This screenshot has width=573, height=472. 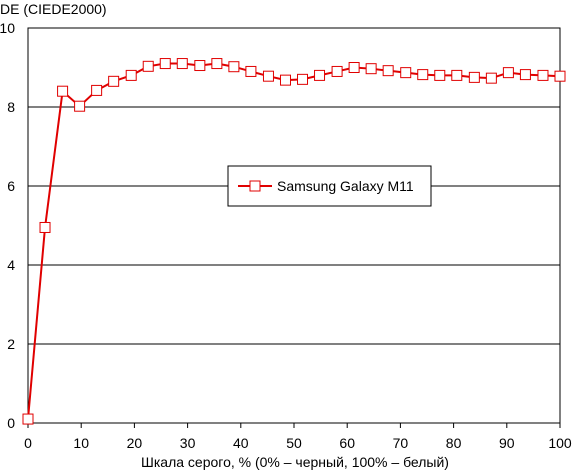 I want to click on y-tick-label: 6, so click(x=11, y=186).